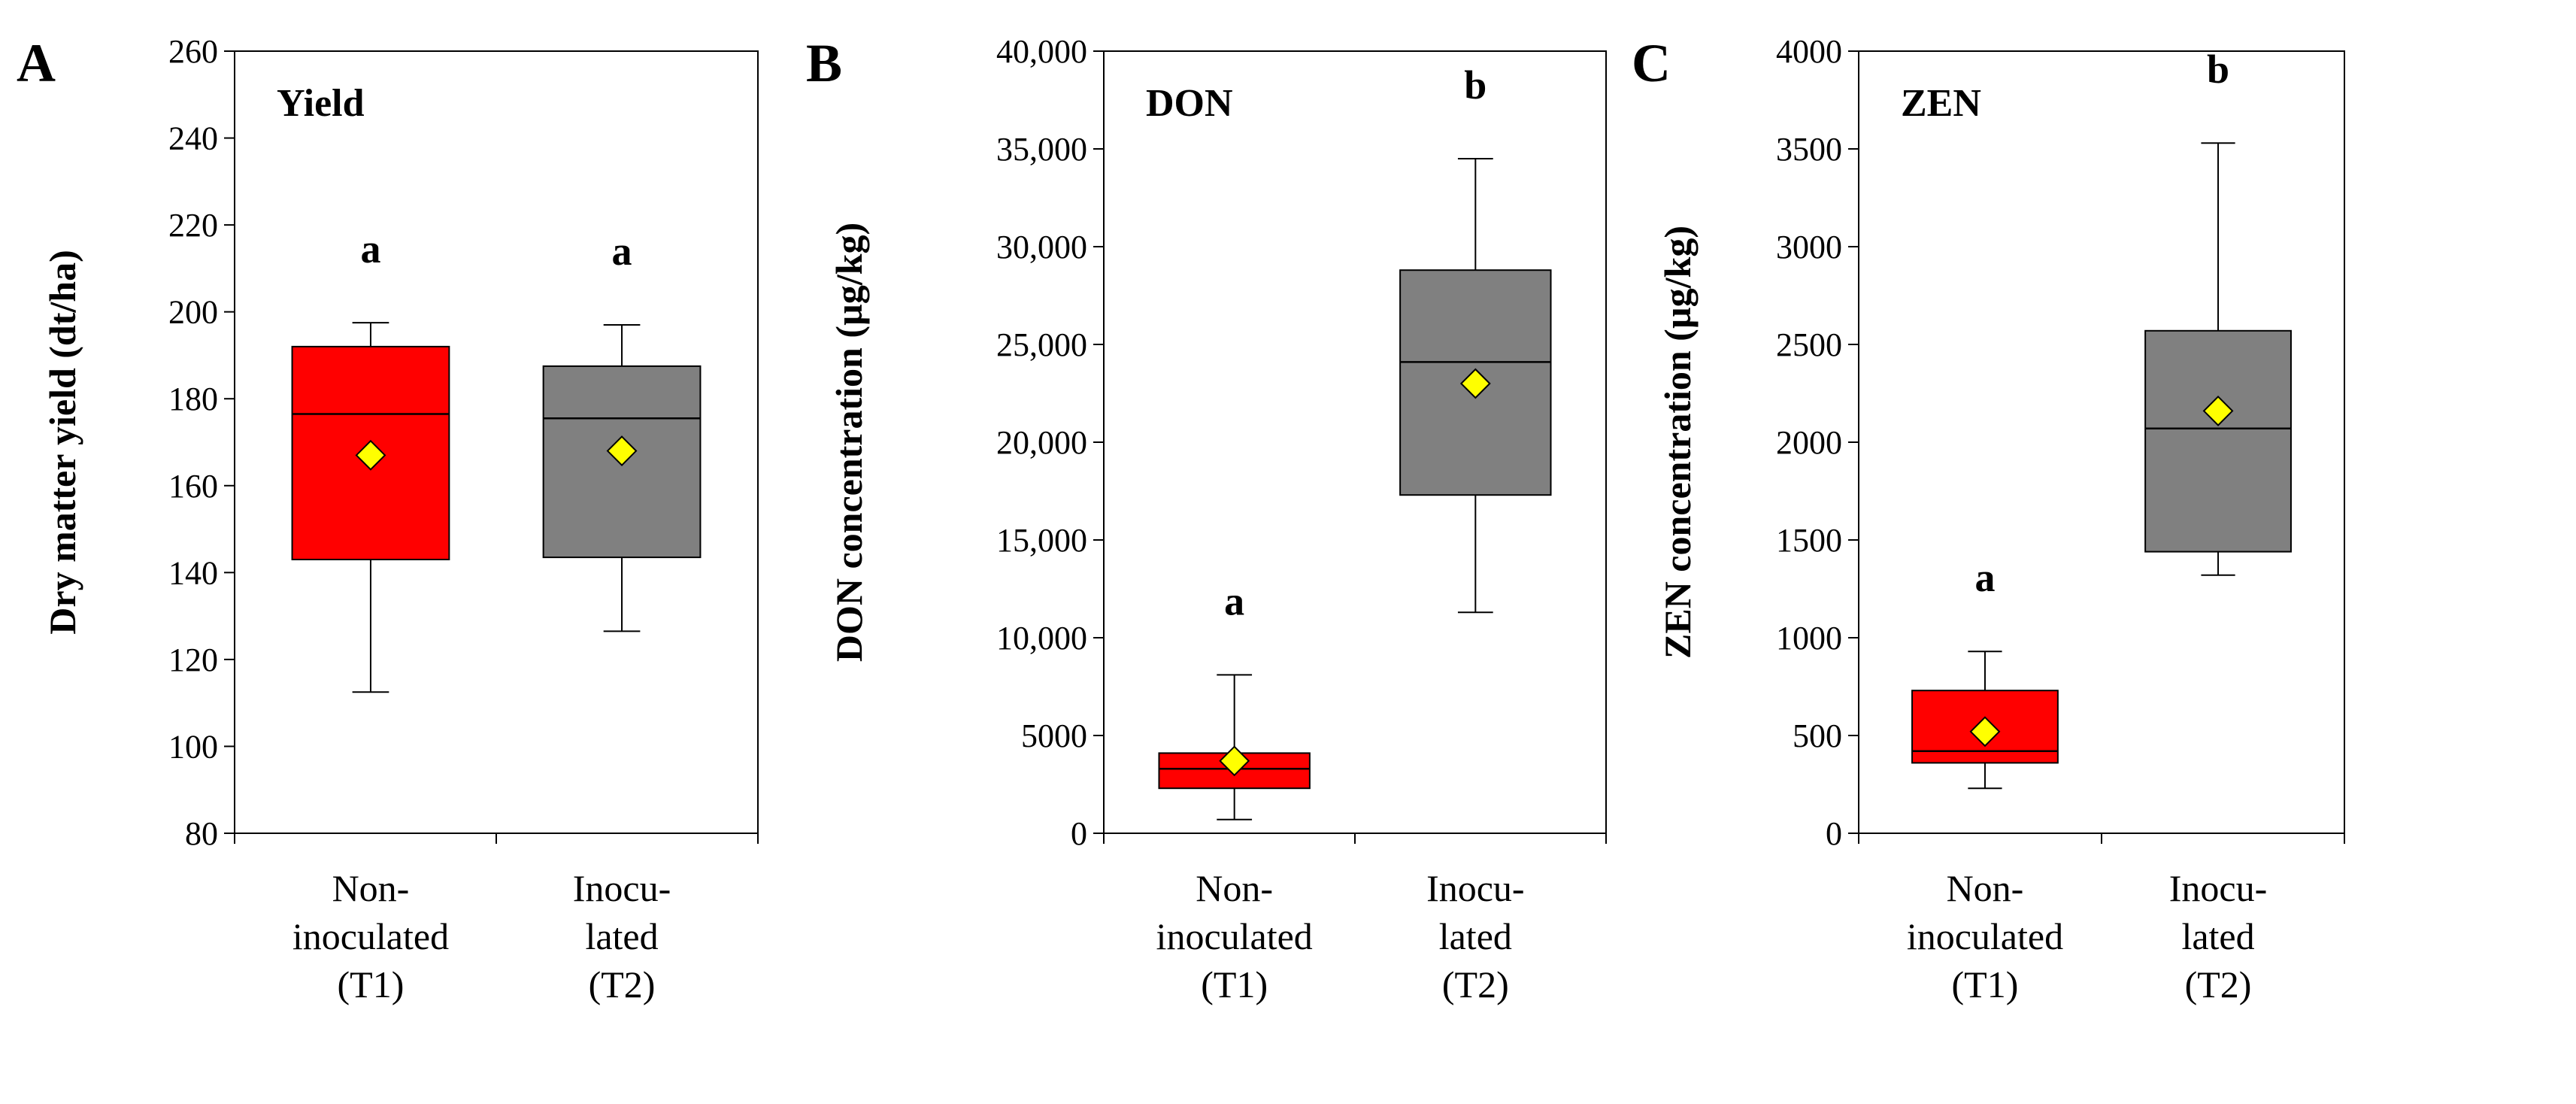 Image resolution: width=2576 pixels, height=1104 pixels. Describe the element at coordinates (193, 659) in the screenshot. I see `y-tick-label: 120` at that location.